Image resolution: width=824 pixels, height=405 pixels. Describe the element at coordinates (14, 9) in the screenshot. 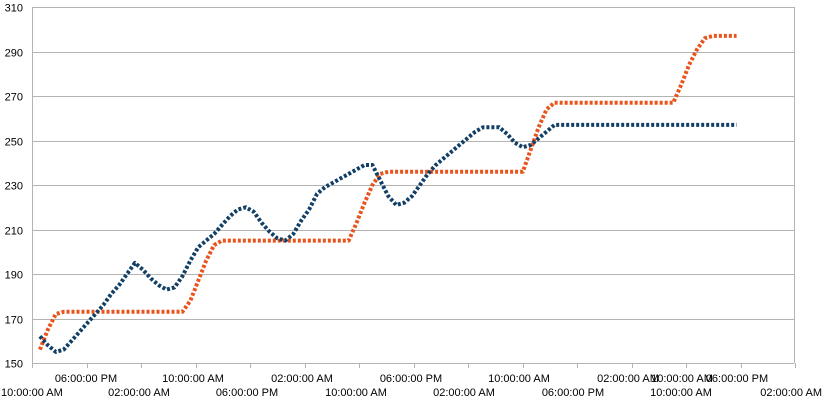

I see `y-tick-label: 310` at that location.